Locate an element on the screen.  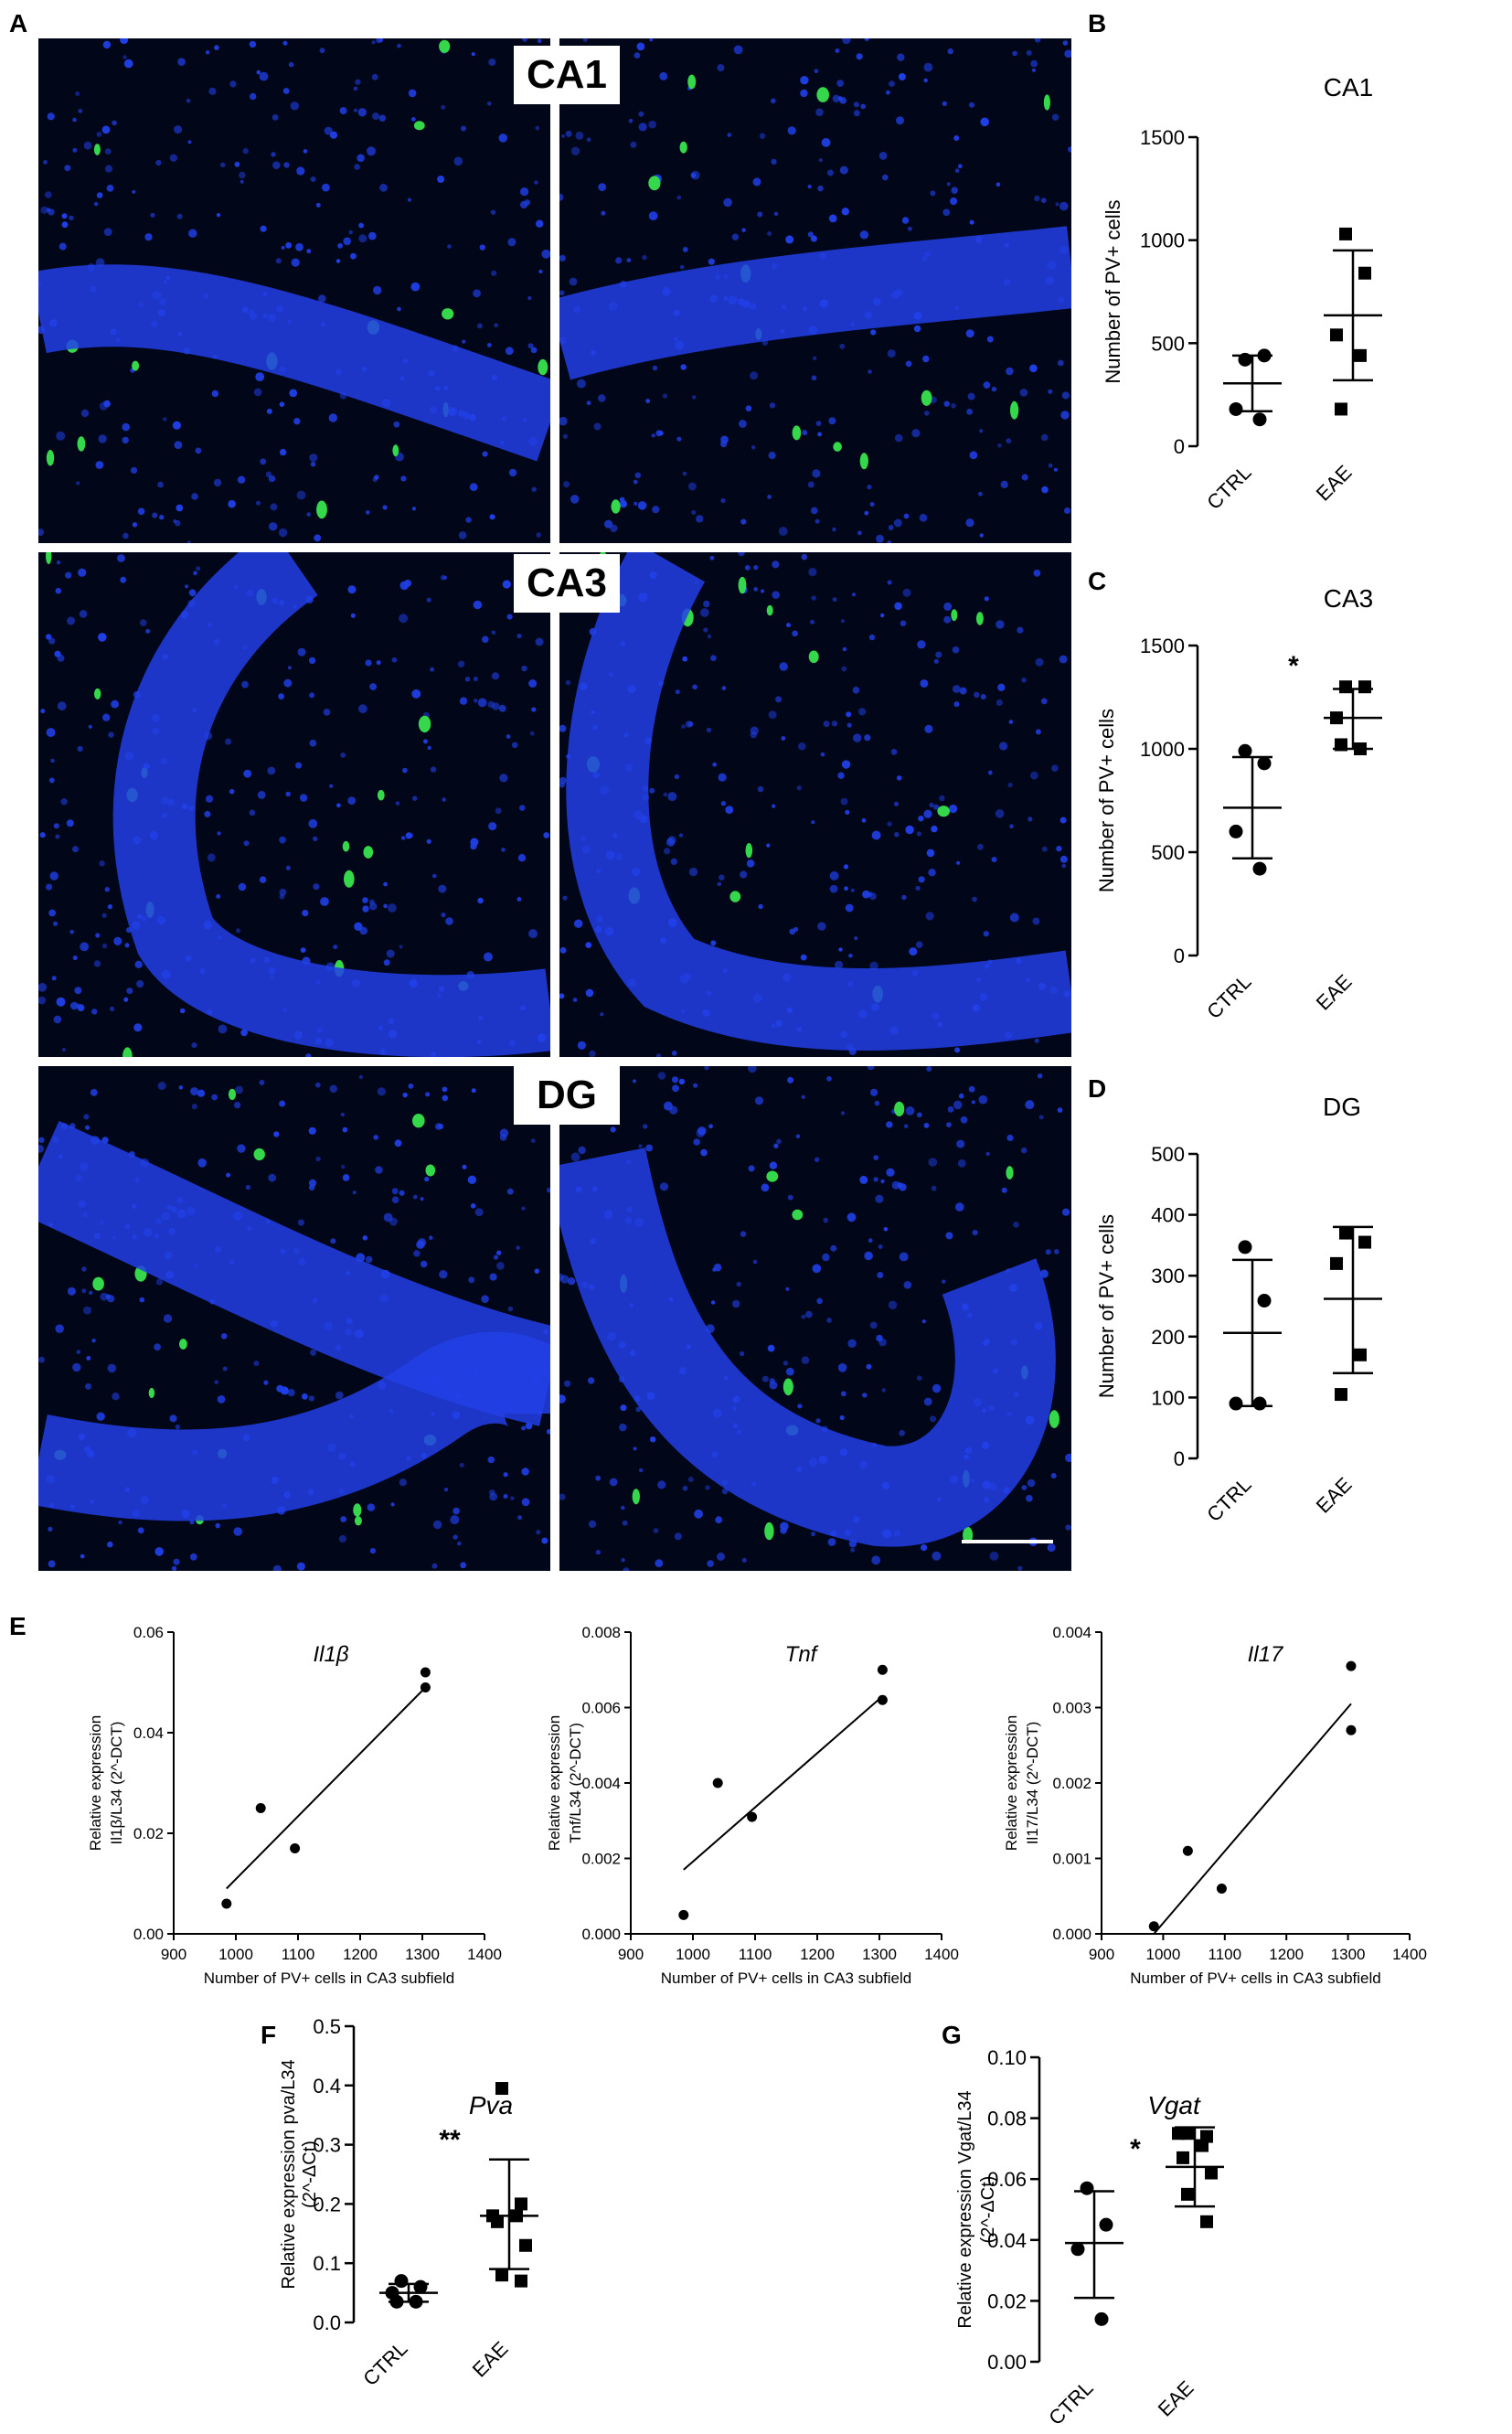
region-label-ca1: CA1 is located at coordinates (567, 75).